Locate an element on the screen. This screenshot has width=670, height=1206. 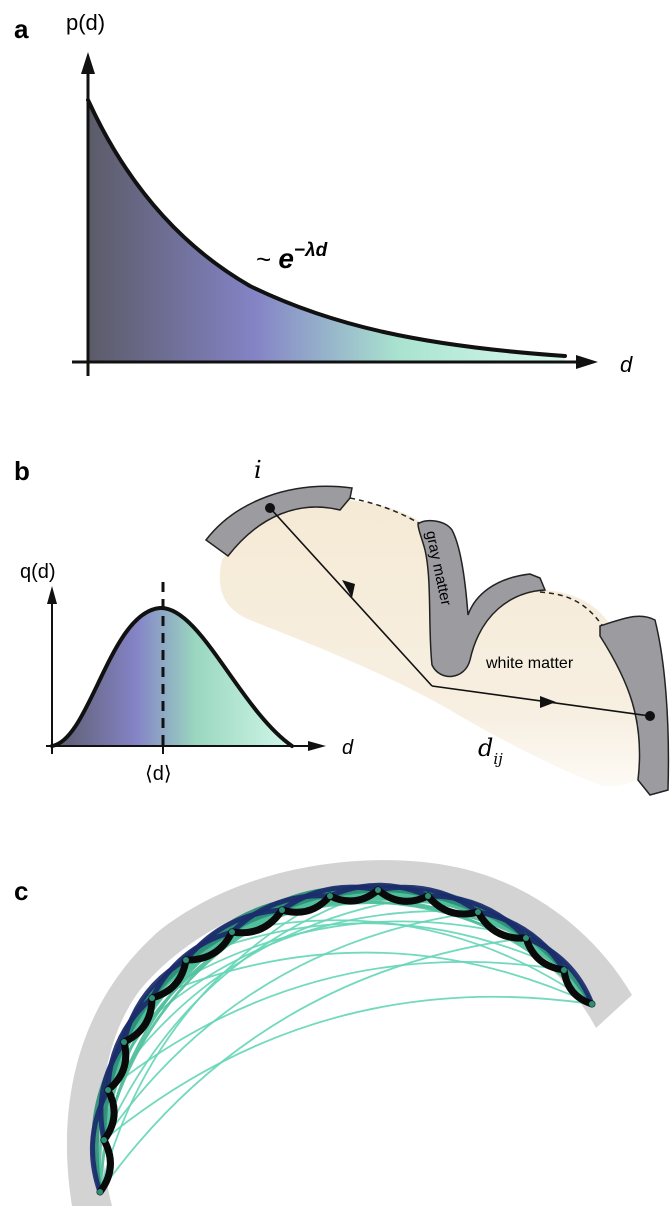
dashed-boundary-right is located at coordinates (572, 610).